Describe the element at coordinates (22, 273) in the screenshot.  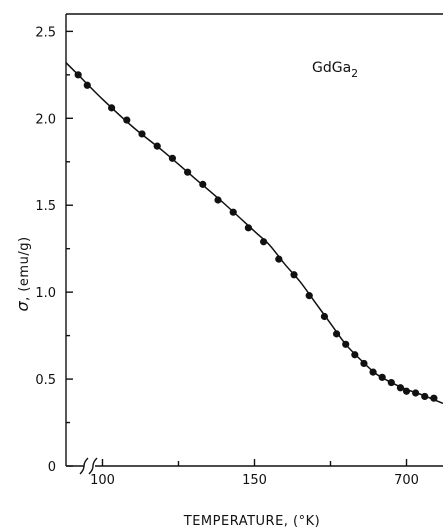
I see `y-axis-label: σ, (emu/g)` at that location.